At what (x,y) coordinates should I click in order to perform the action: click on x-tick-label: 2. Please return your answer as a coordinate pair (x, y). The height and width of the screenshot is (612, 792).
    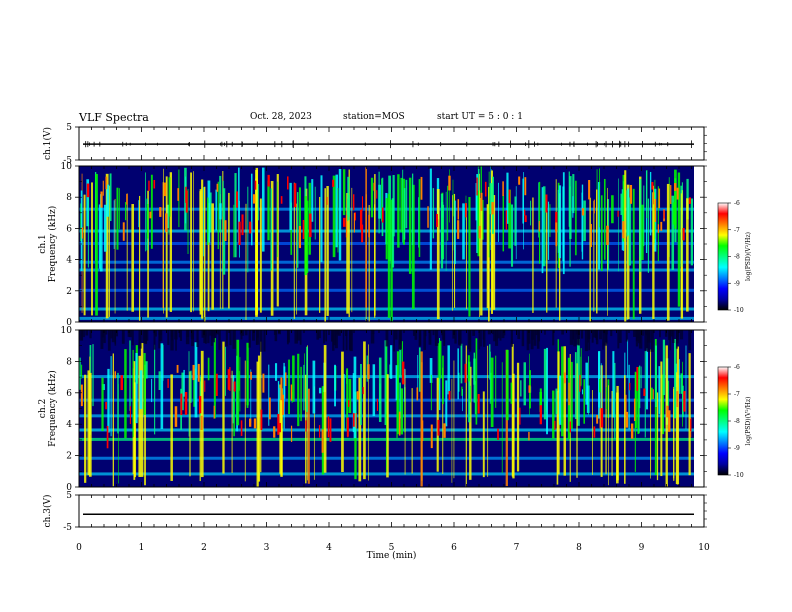
    Looking at the image, I should click on (204, 548).